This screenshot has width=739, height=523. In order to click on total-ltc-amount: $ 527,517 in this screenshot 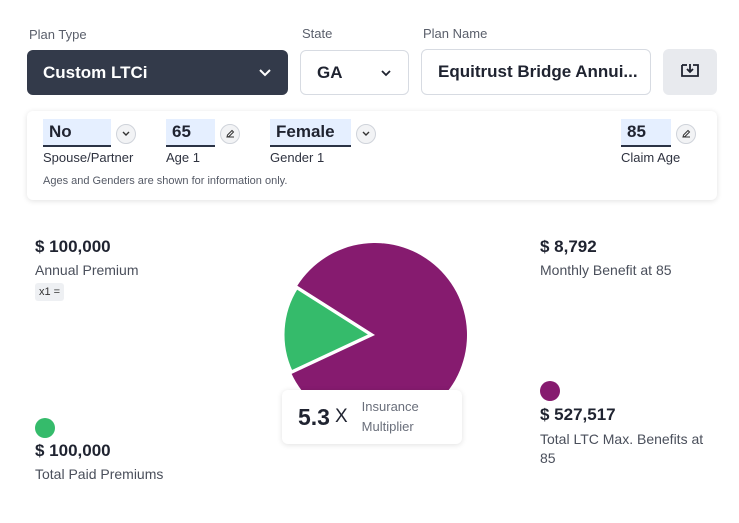, I will do `click(578, 414)`.